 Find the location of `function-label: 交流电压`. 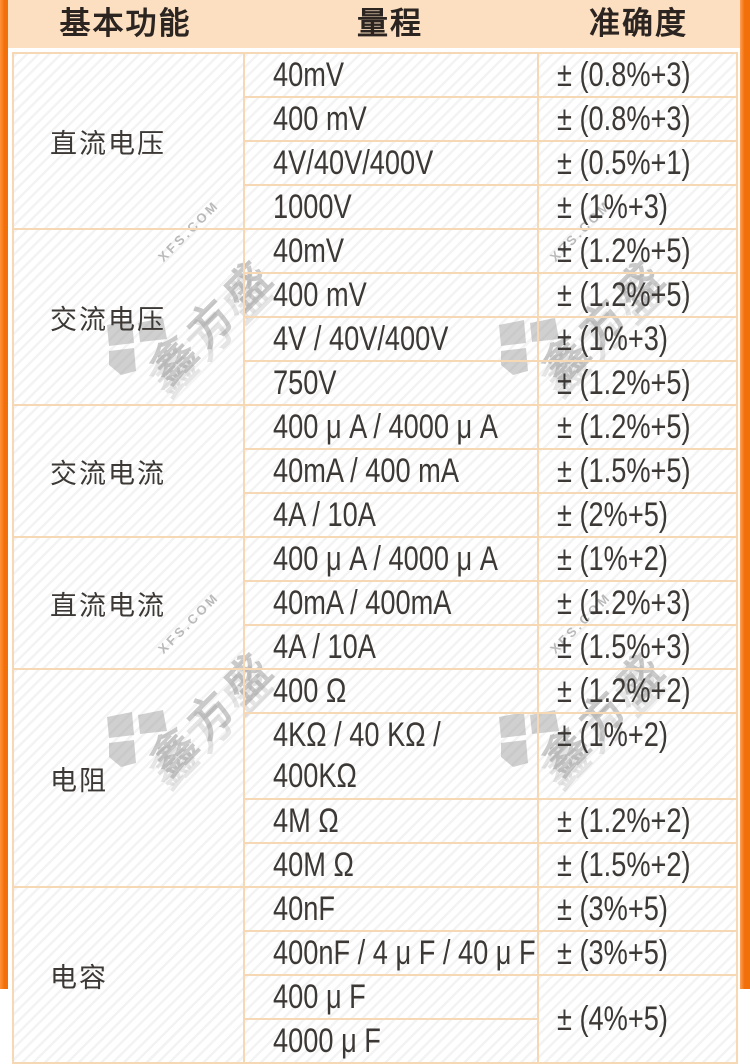

function-label: 交流电压 is located at coordinates (108, 319).